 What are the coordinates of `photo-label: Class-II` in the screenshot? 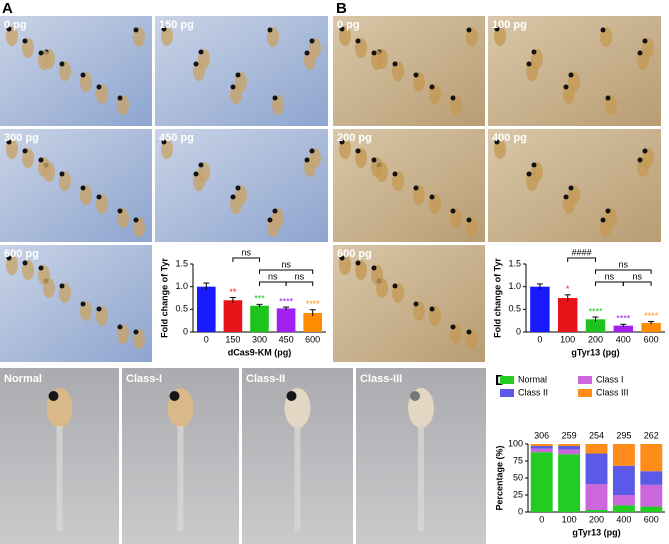 It's located at (265, 379).